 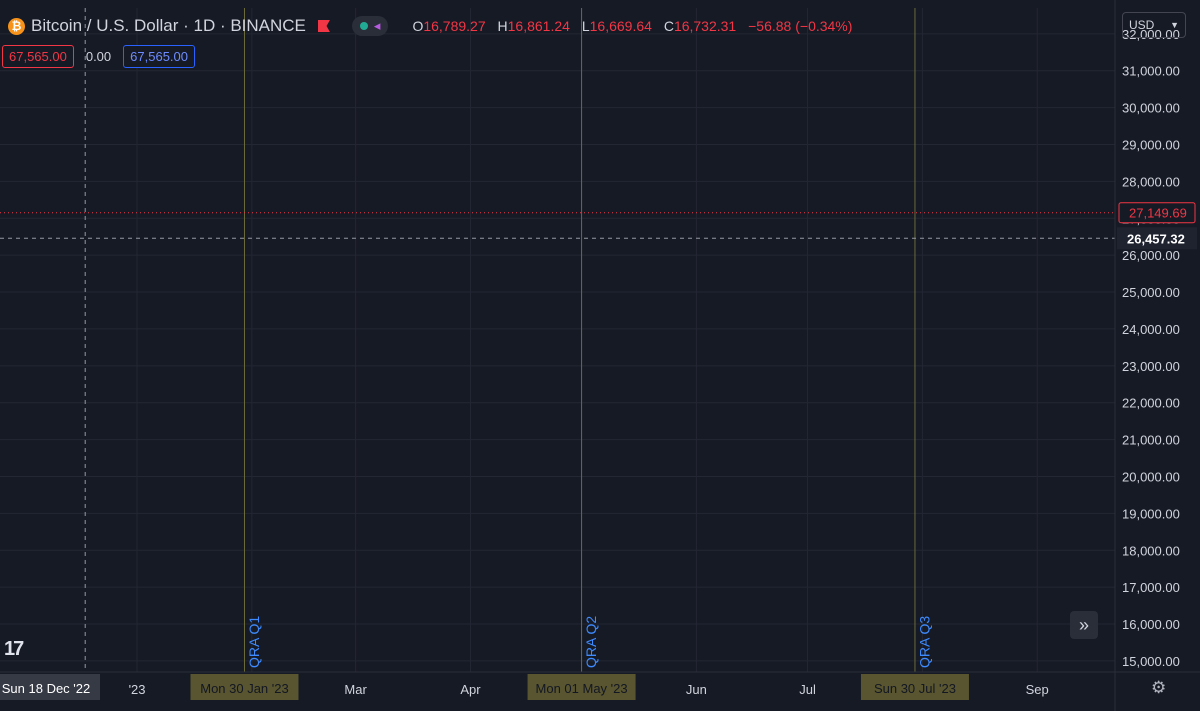 What do you see at coordinates (377, 25) in the screenshot?
I see `alert-icon: ◂` at bounding box center [377, 25].